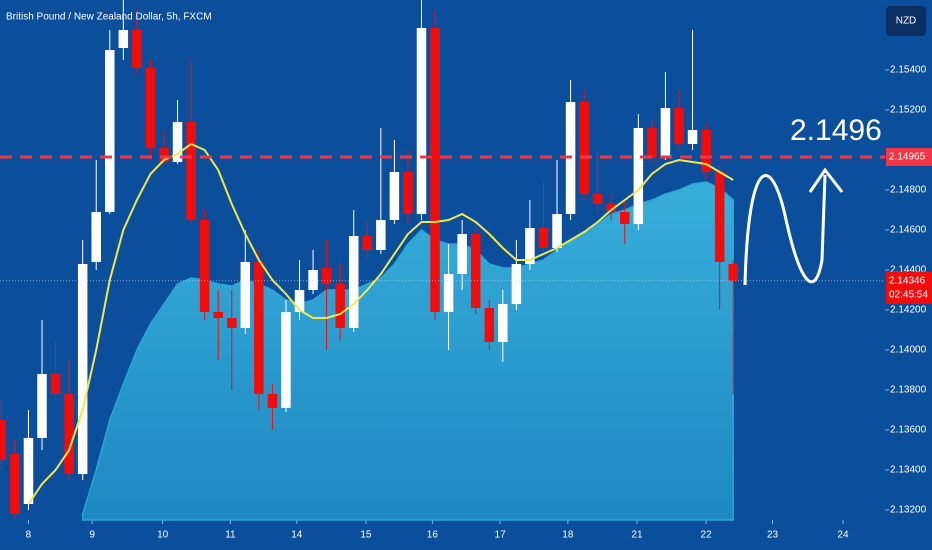 This screenshot has width=932, height=550. What do you see at coordinates (908, 70) in the screenshot?
I see `y-tick-label: 2.15400` at bounding box center [908, 70].